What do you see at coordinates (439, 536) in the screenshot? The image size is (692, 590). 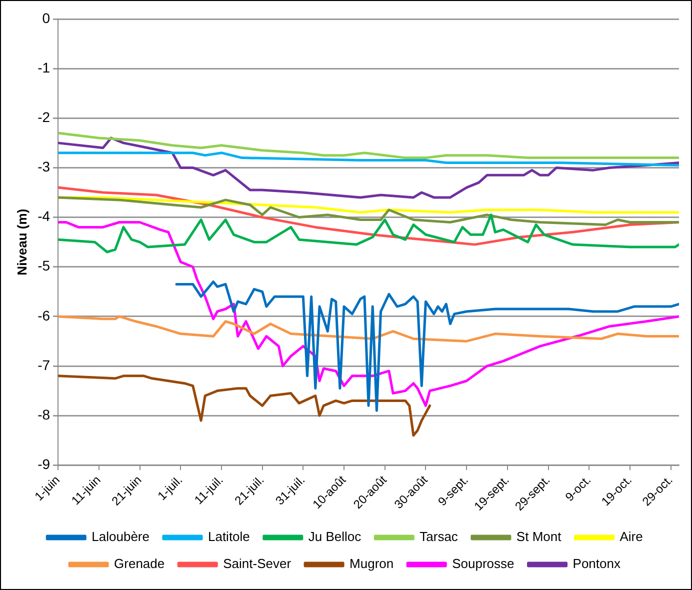 I see `legend-label: Tarsac` at bounding box center [439, 536].